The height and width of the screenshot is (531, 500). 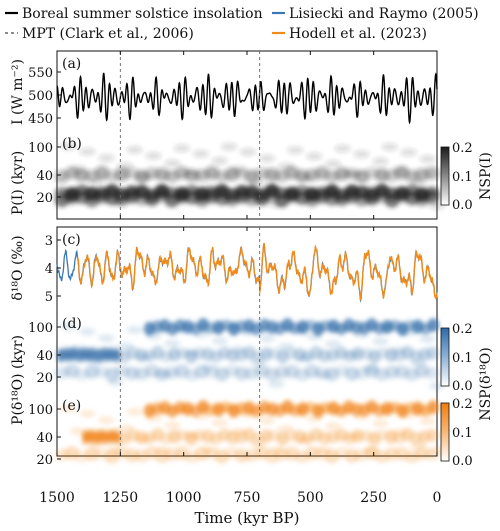 I want to click on panel-d-ytick-20: 20, so click(x=44, y=378).